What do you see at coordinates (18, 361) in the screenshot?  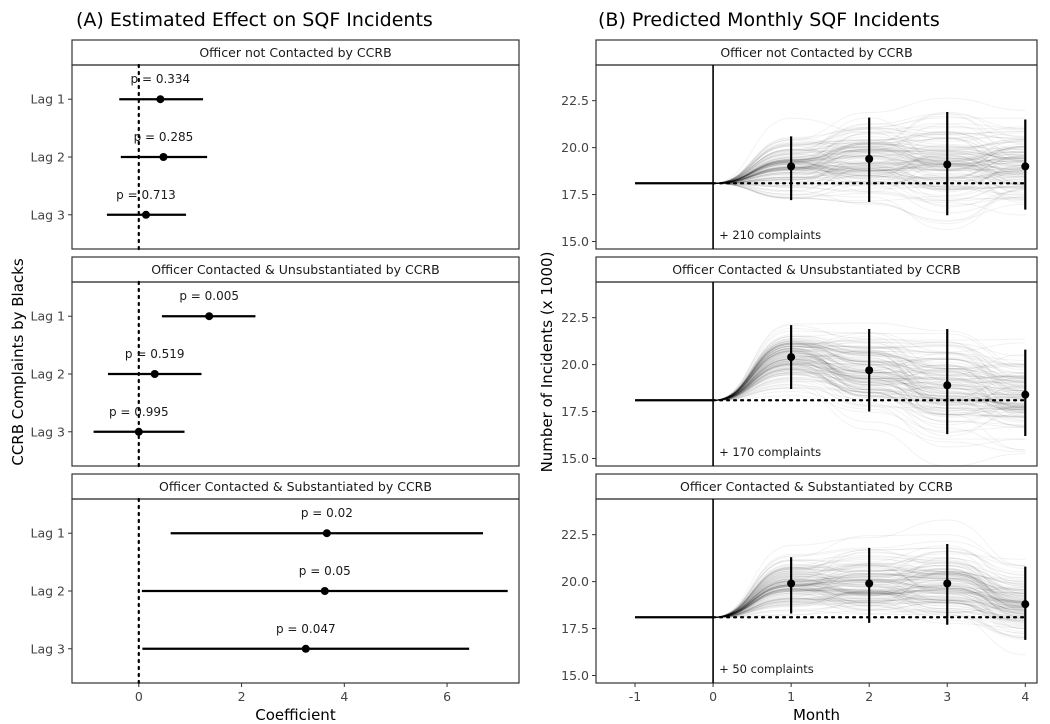 I see `y-axis-title: CCRB Complaints by Blacks` at bounding box center [18, 361].